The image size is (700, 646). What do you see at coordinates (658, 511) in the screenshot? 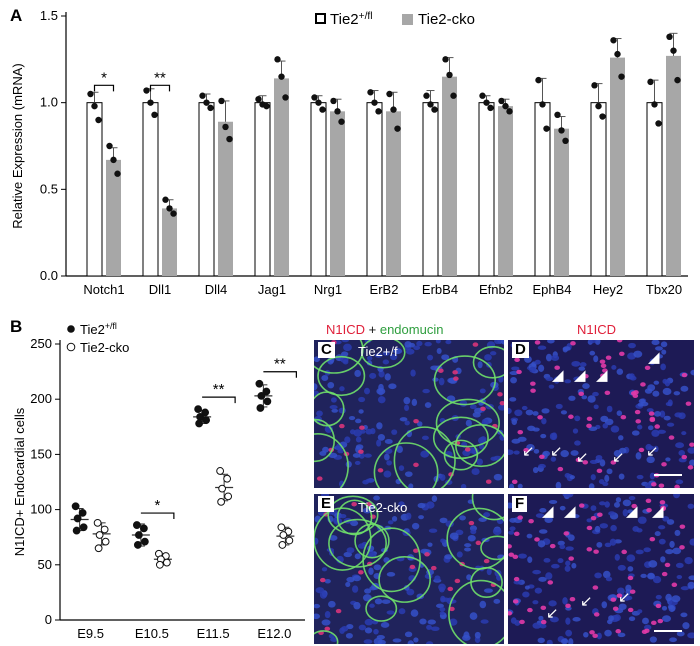
I see `arrowhead-icon: ◢` at bounding box center [658, 511].